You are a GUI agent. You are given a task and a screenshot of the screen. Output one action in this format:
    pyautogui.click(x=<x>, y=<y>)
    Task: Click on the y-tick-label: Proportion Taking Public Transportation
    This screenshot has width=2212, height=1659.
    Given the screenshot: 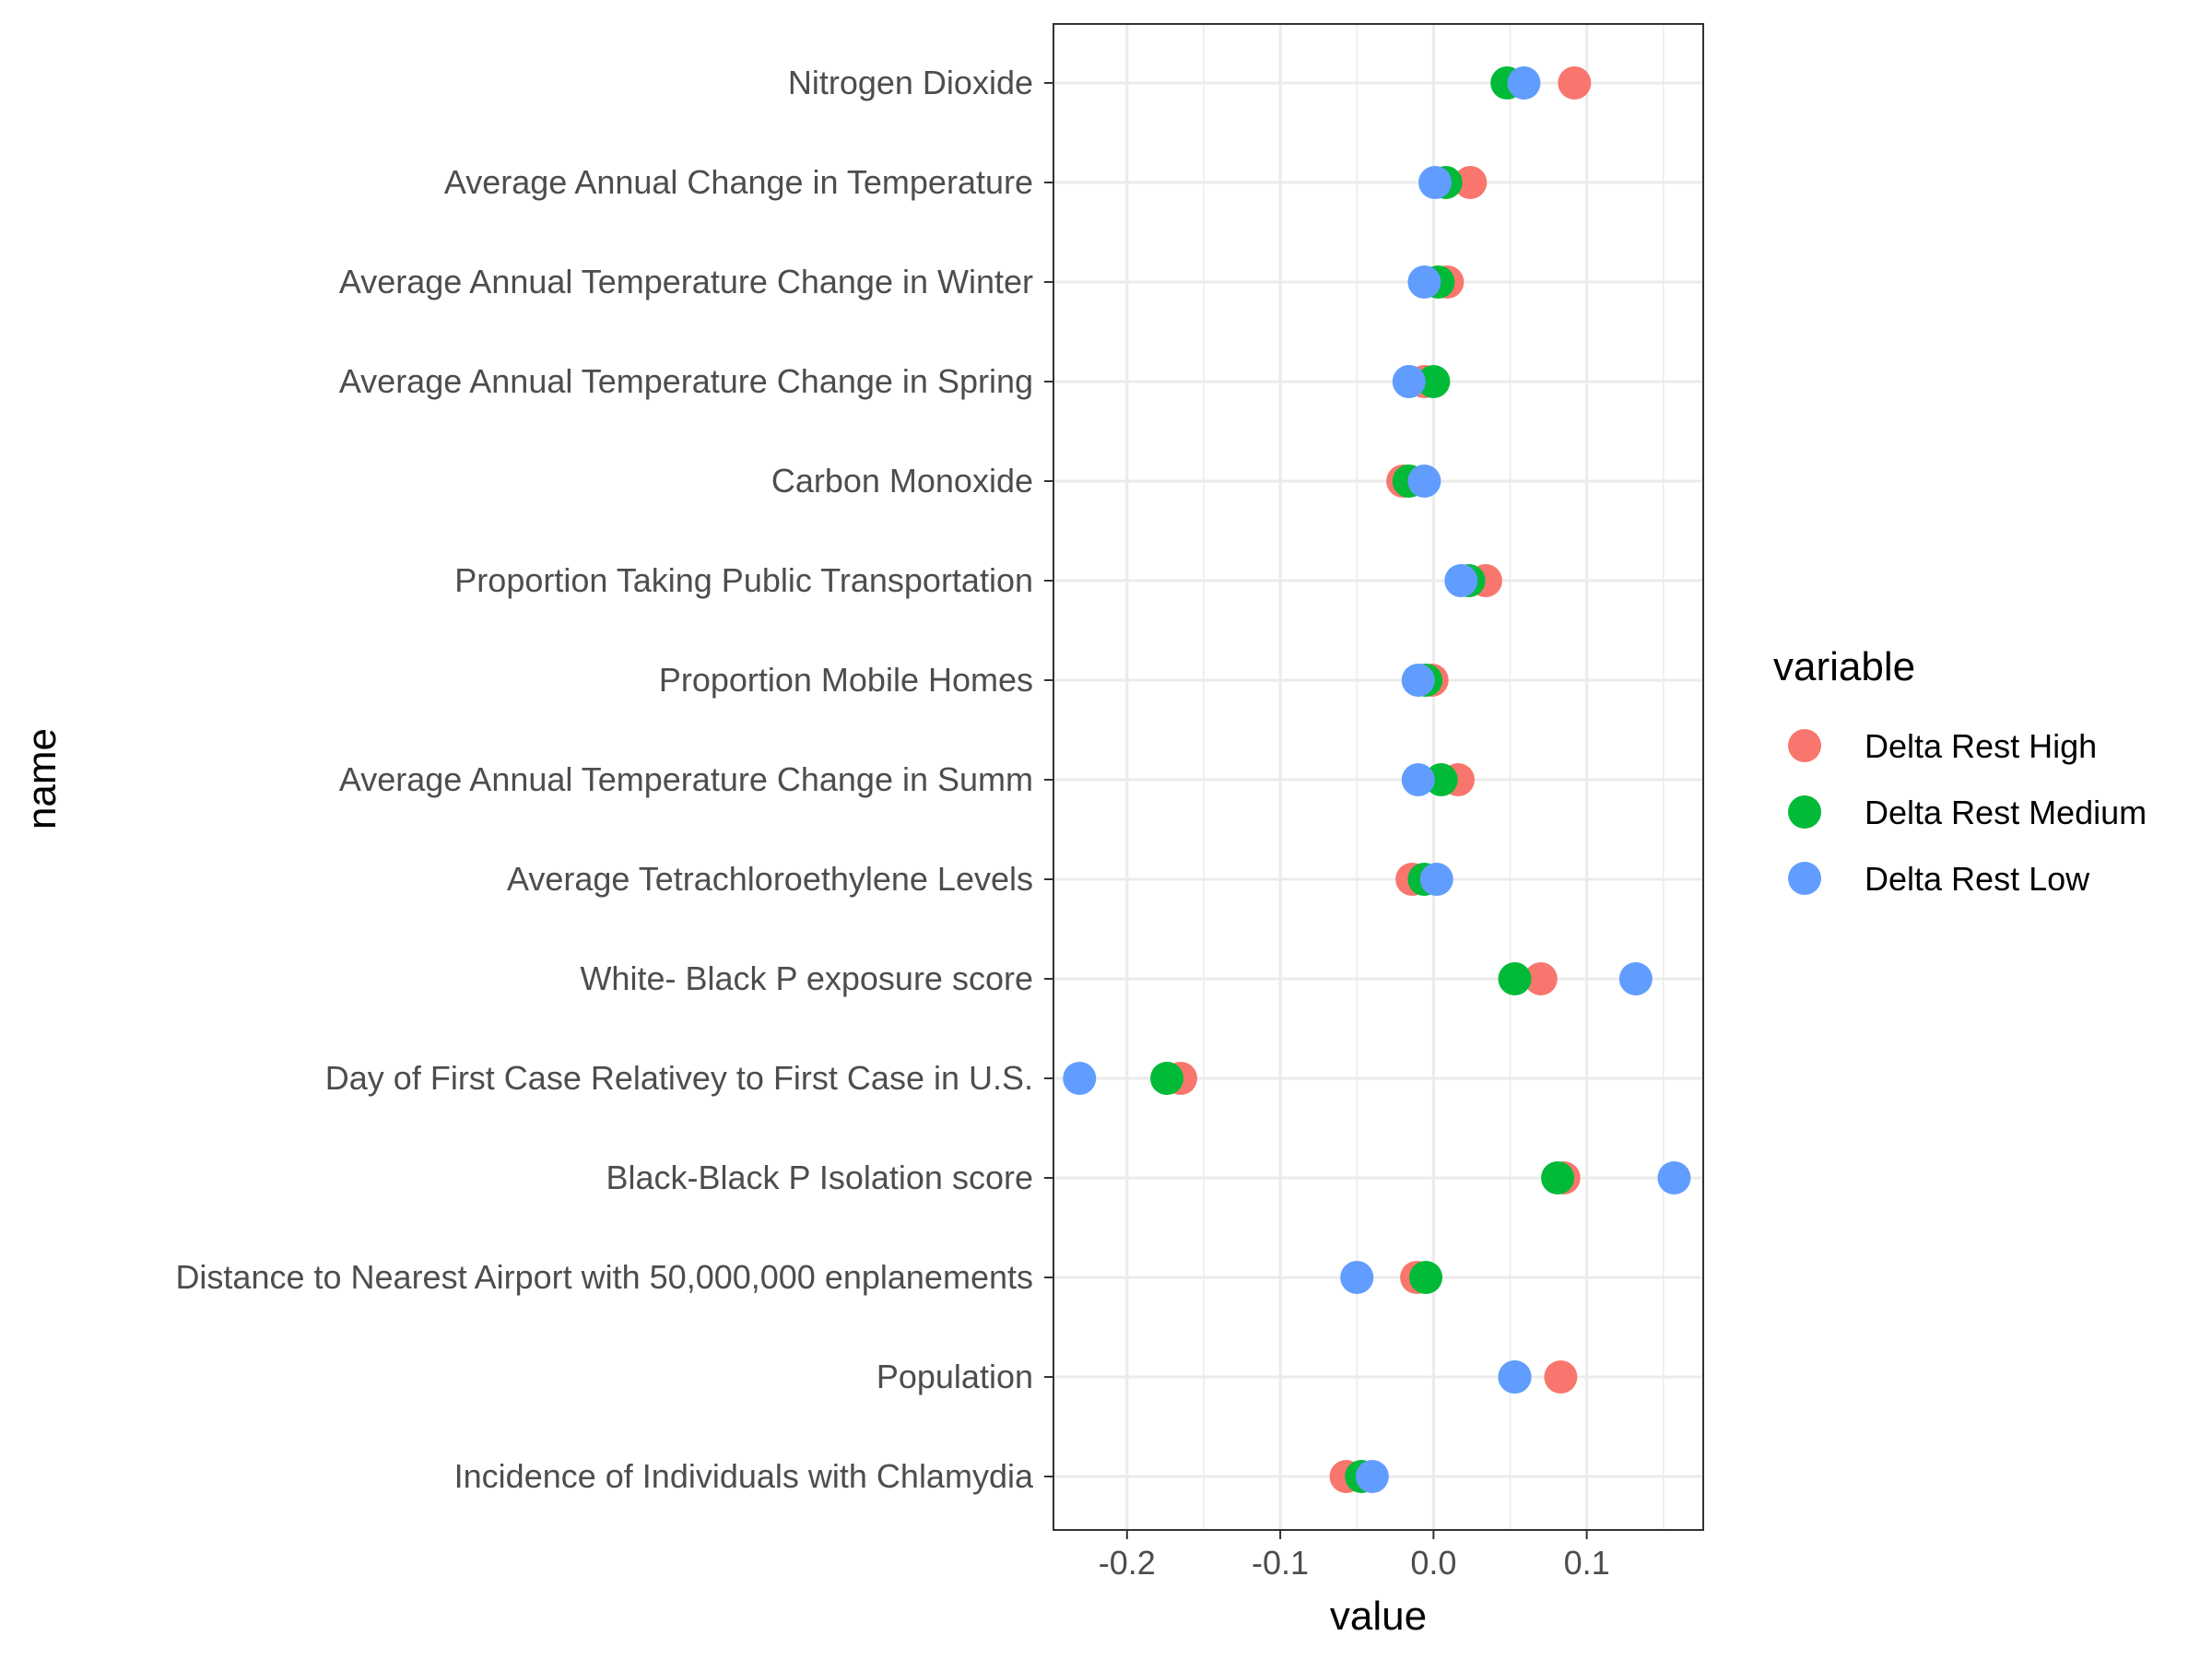 What is the action you would take?
    pyautogui.click(x=743, y=580)
    